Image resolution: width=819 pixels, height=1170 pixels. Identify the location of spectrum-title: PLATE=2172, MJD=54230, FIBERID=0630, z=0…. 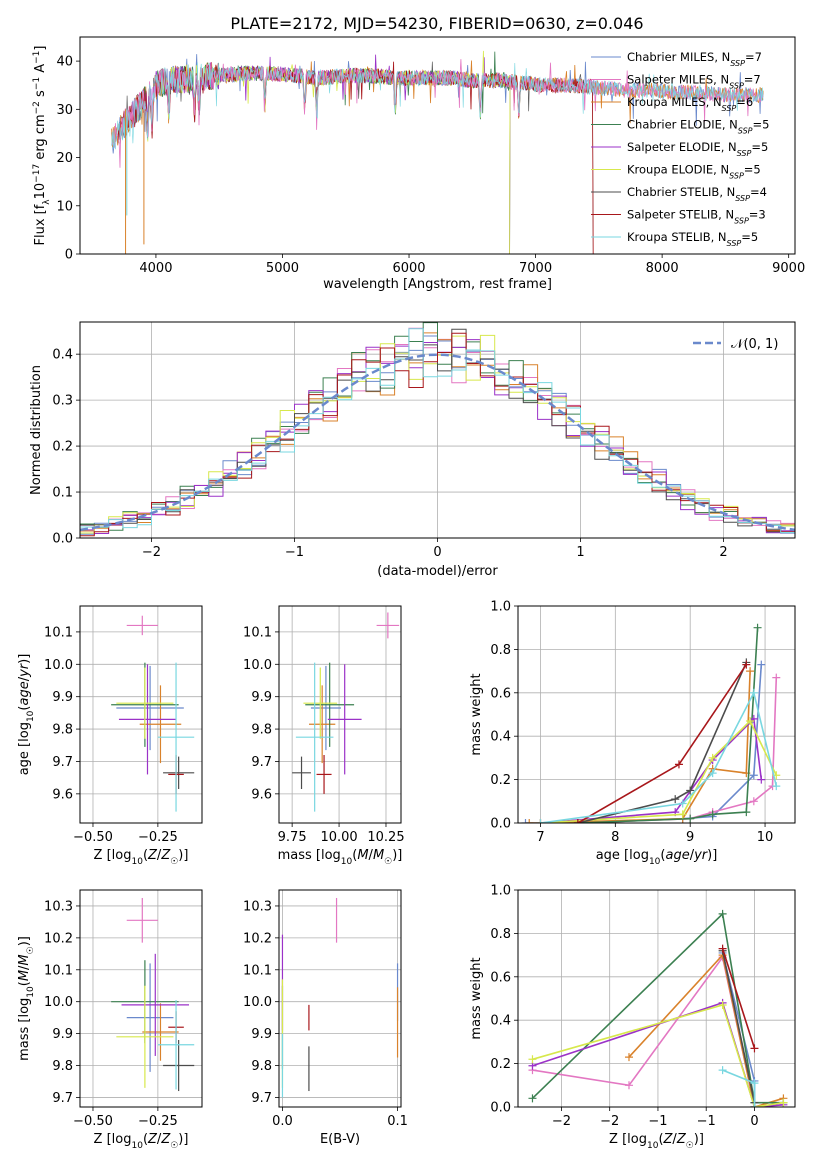
(436, 23).